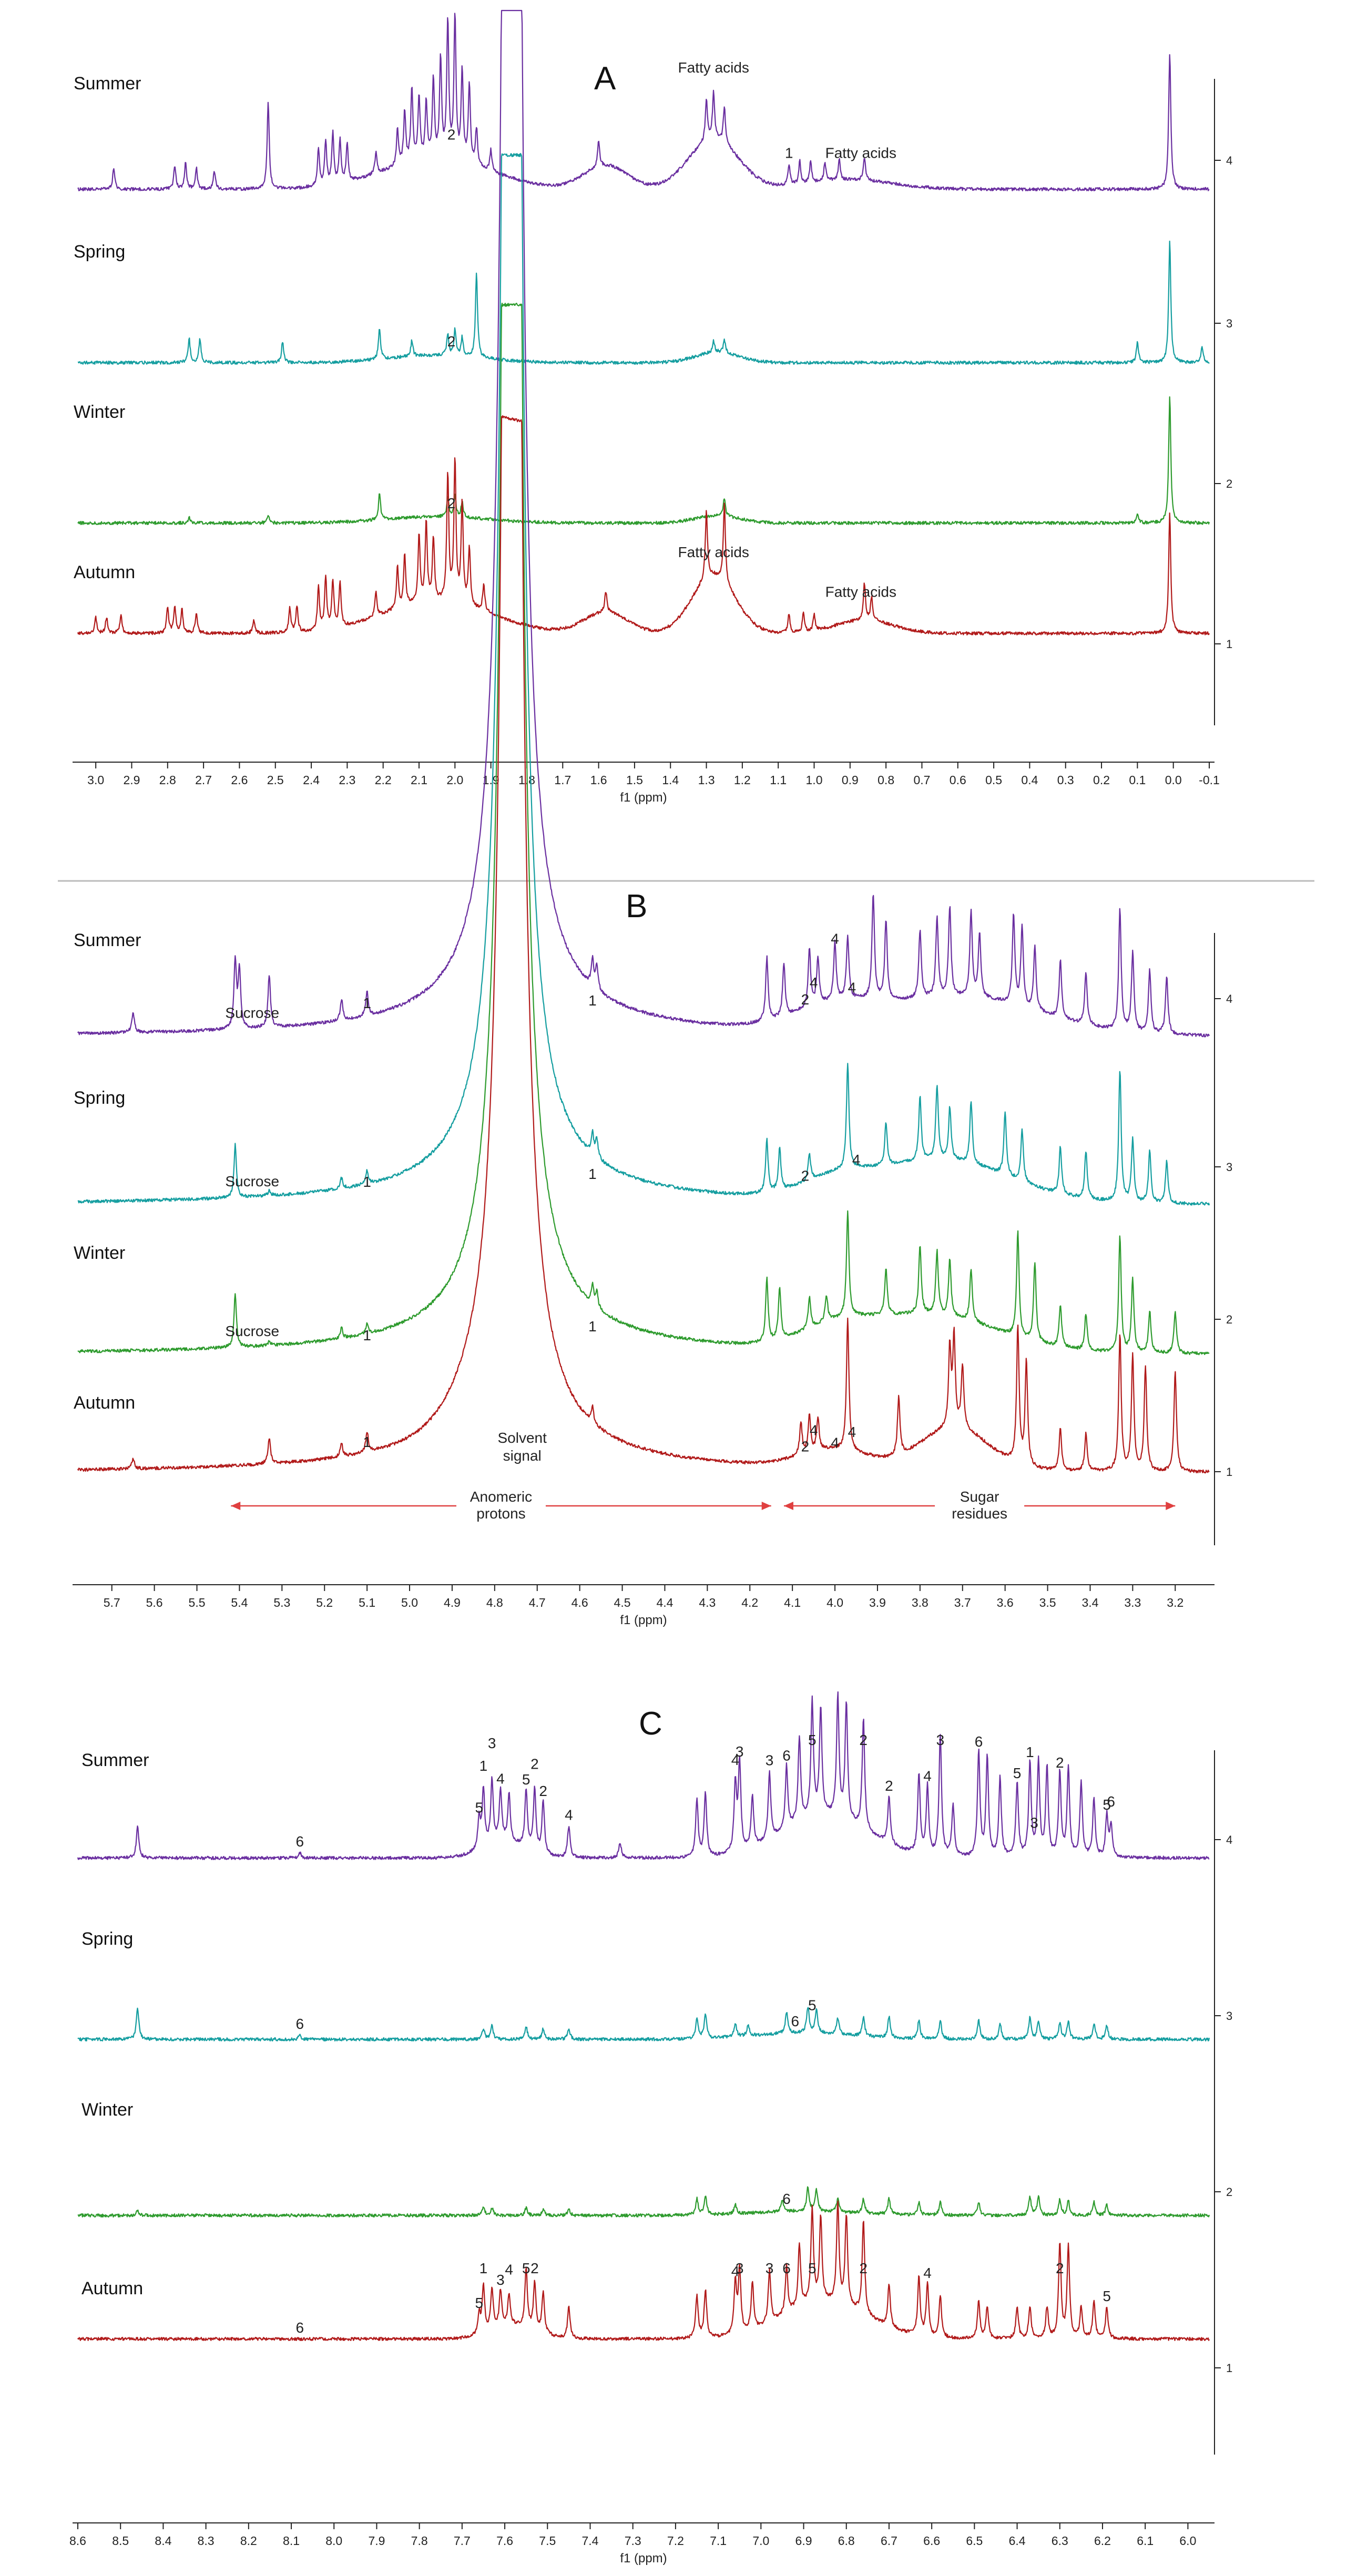 This screenshot has width=1347, height=2576. What do you see at coordinates (889, 2541) in the screenshot?
I see `x-tick-label: 6.7` at bounding box center [889, 2541].